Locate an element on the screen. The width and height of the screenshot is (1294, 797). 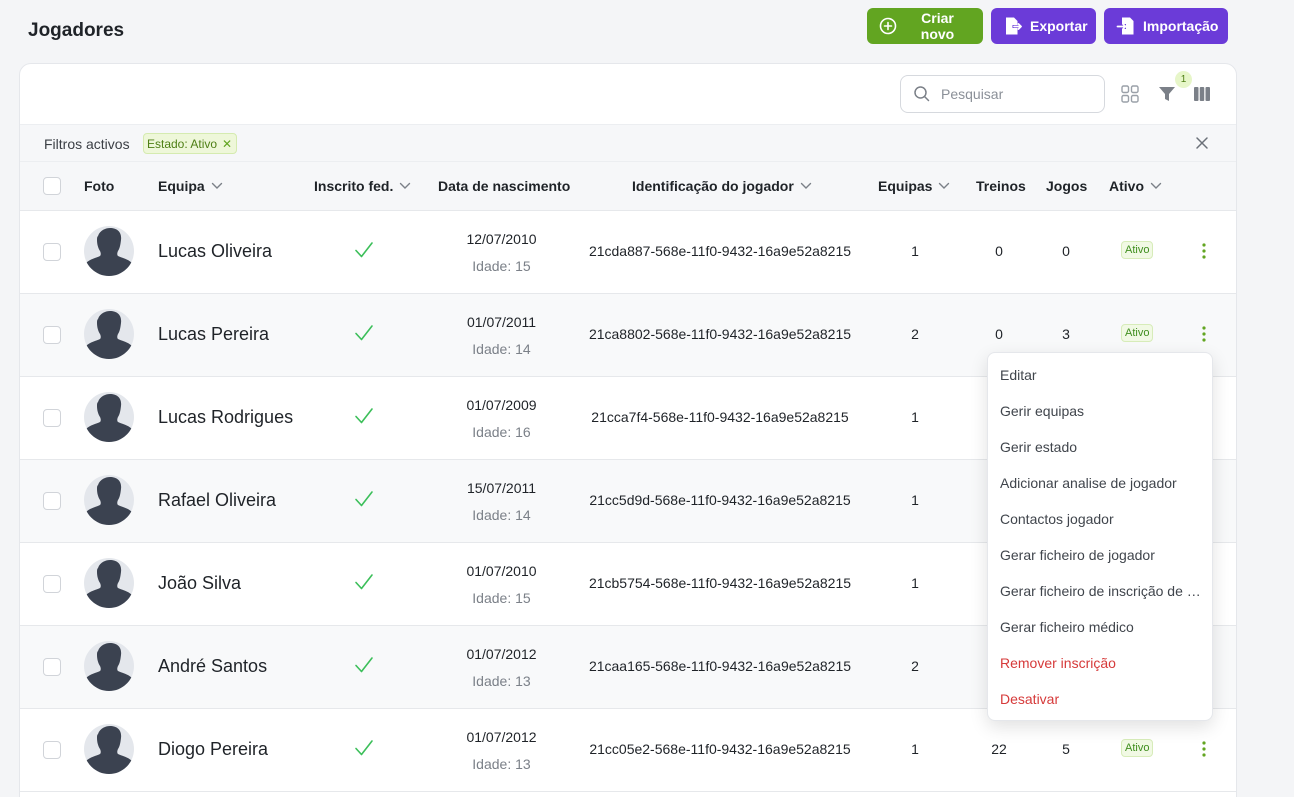
menu-item-adicionar-analise: Adicionar analise de jogador is located at coordinates (1088, 483).